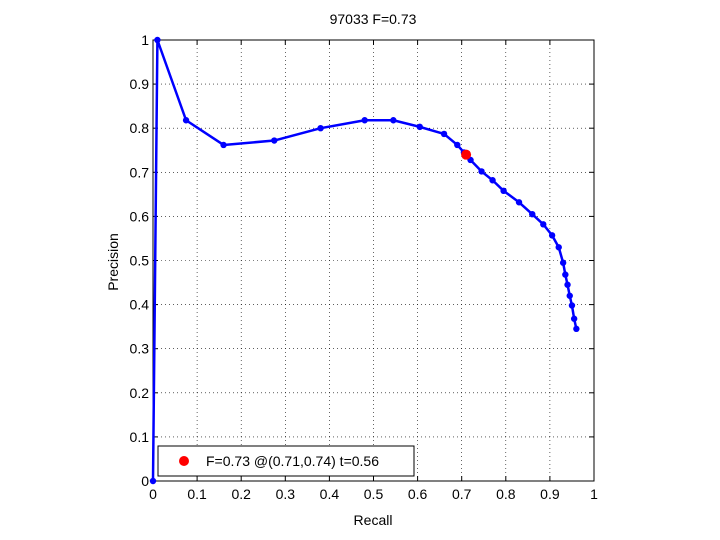 This screenshot has height=540, width=720. What do you see at coordinates (113, 262) in the screenshot?
I see `y-axis-label: Precision` at bounding box center [113, 262].